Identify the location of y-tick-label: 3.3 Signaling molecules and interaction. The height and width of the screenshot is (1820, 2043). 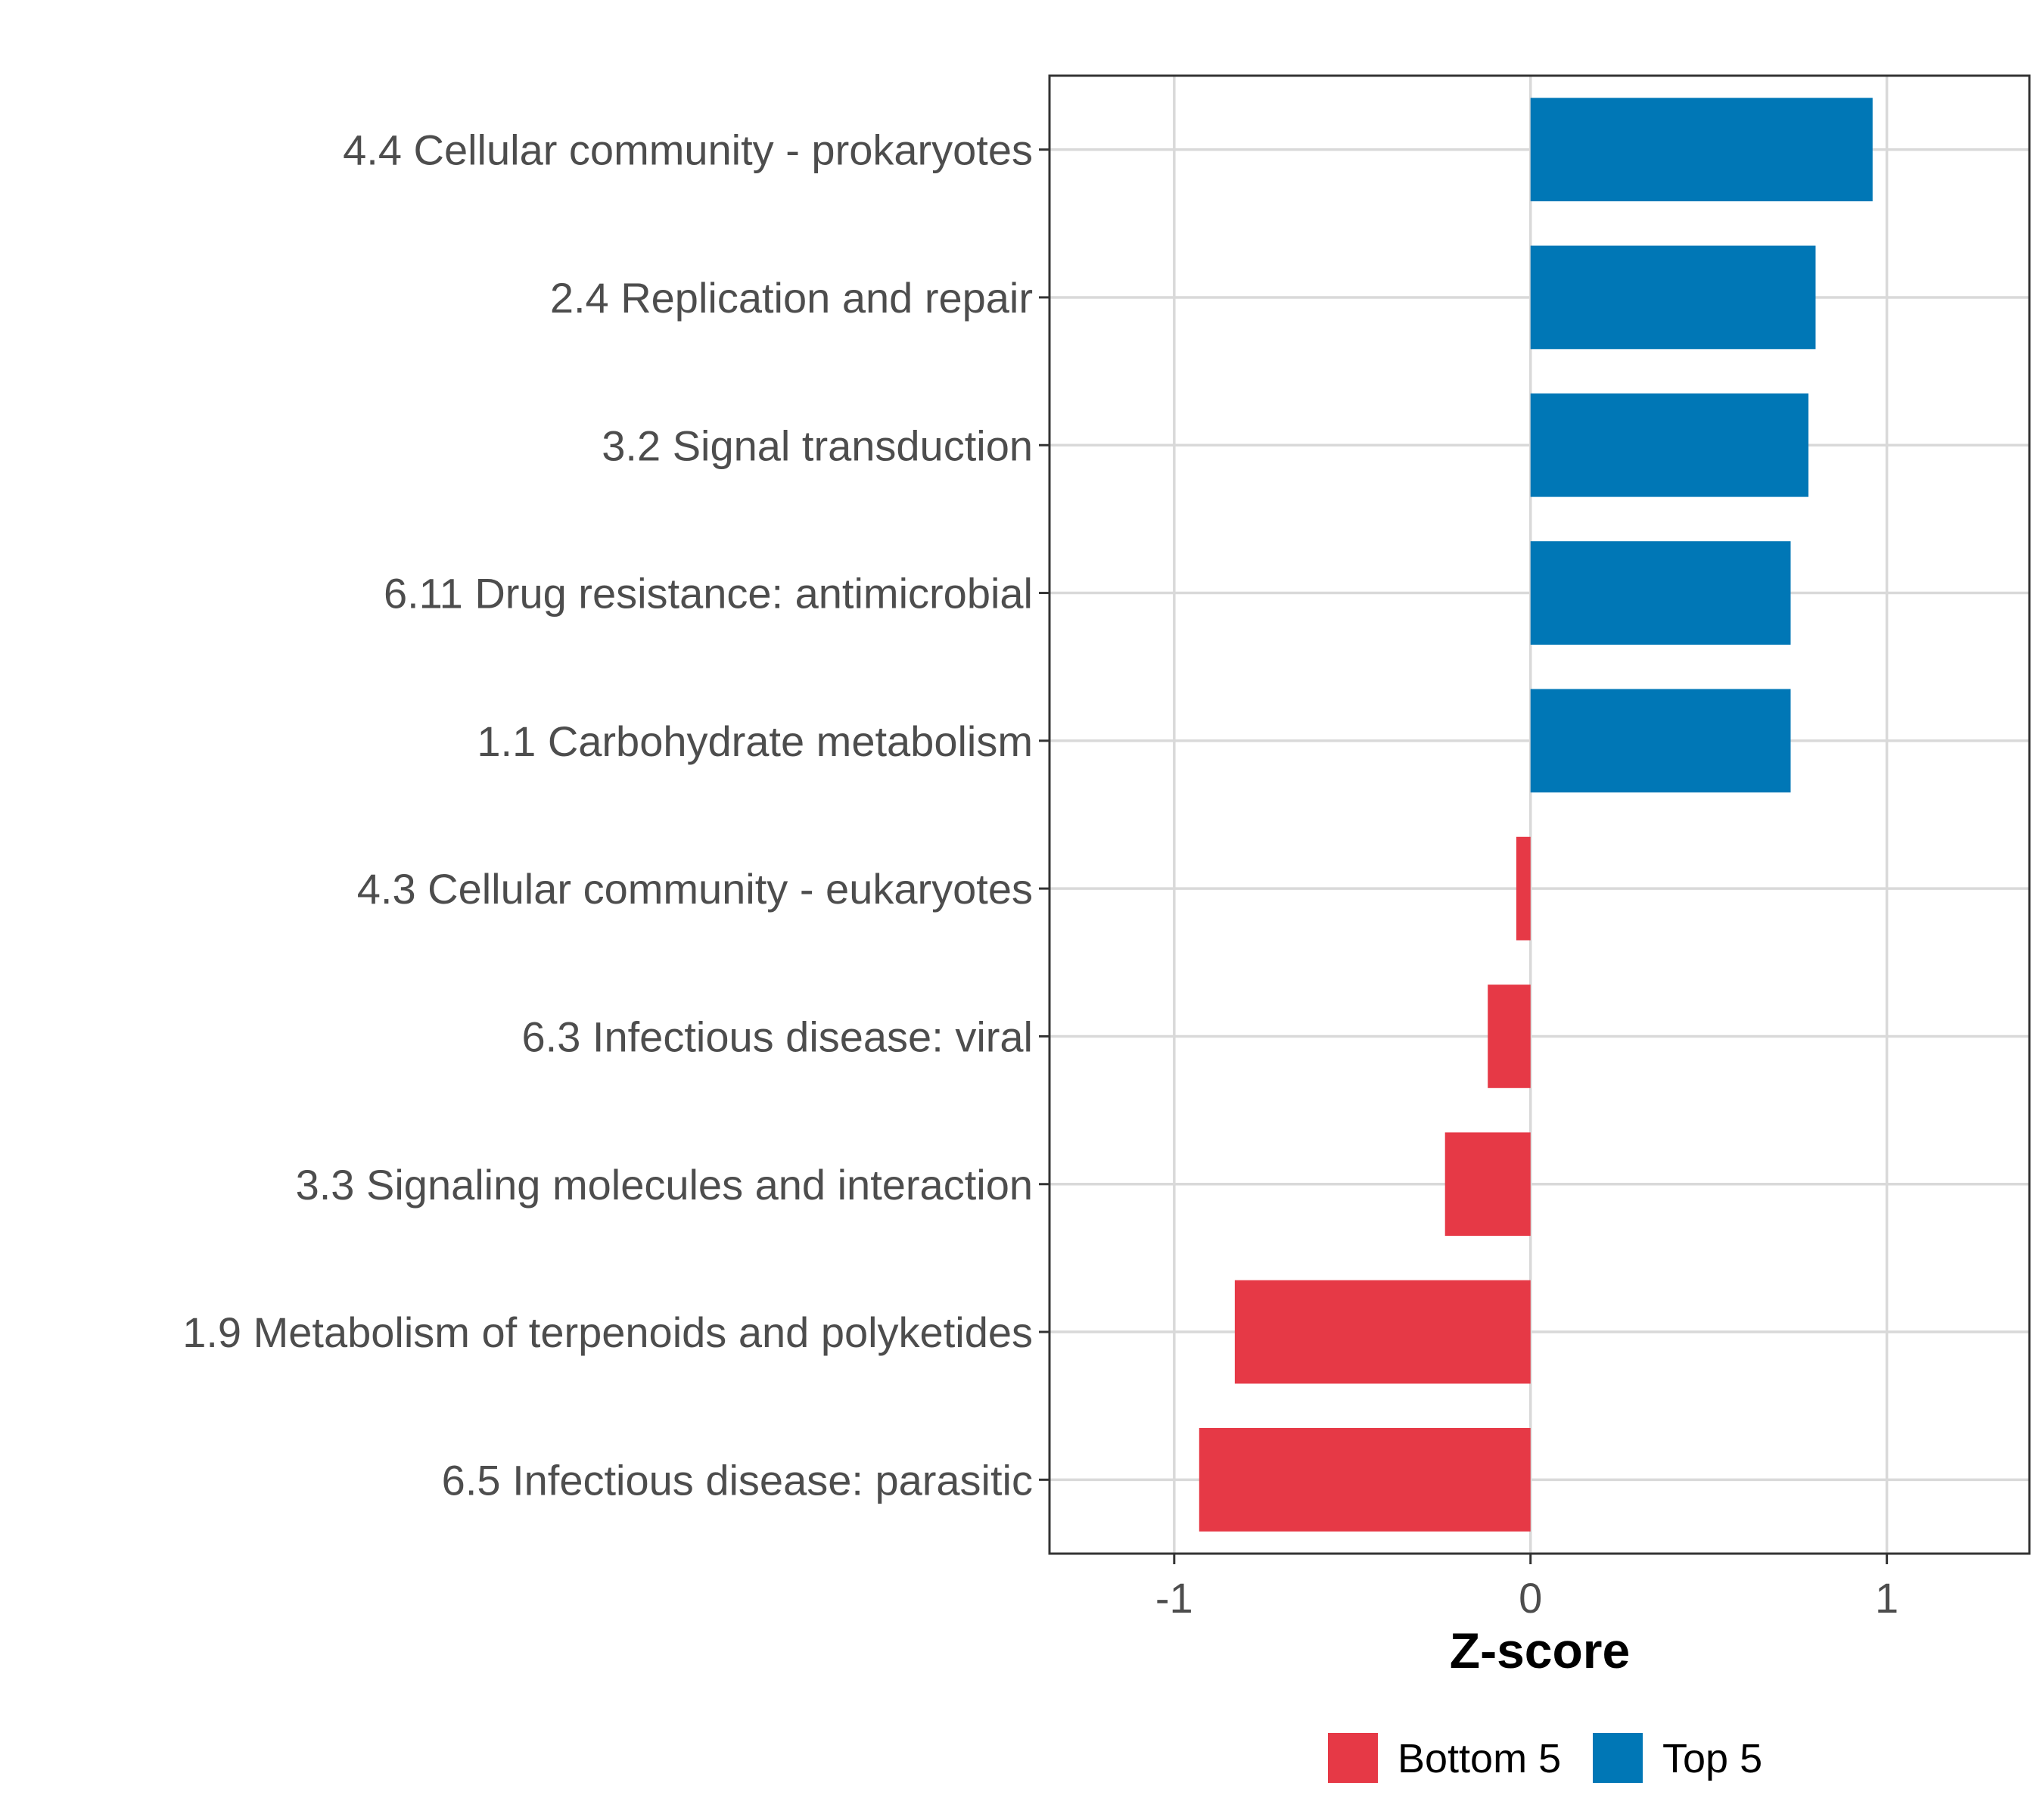
(665, 1185).